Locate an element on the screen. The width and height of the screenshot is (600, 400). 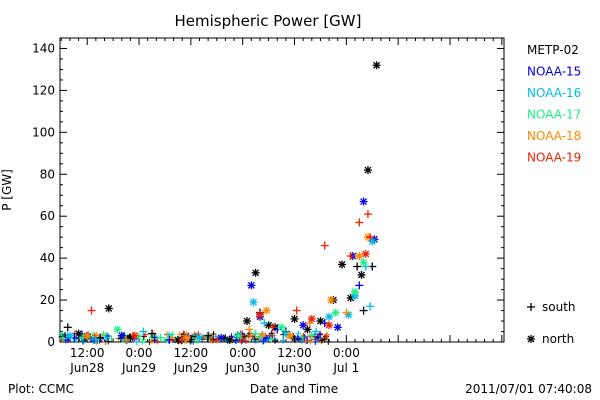
legend-marker-north is located at coordinates (531, 339).